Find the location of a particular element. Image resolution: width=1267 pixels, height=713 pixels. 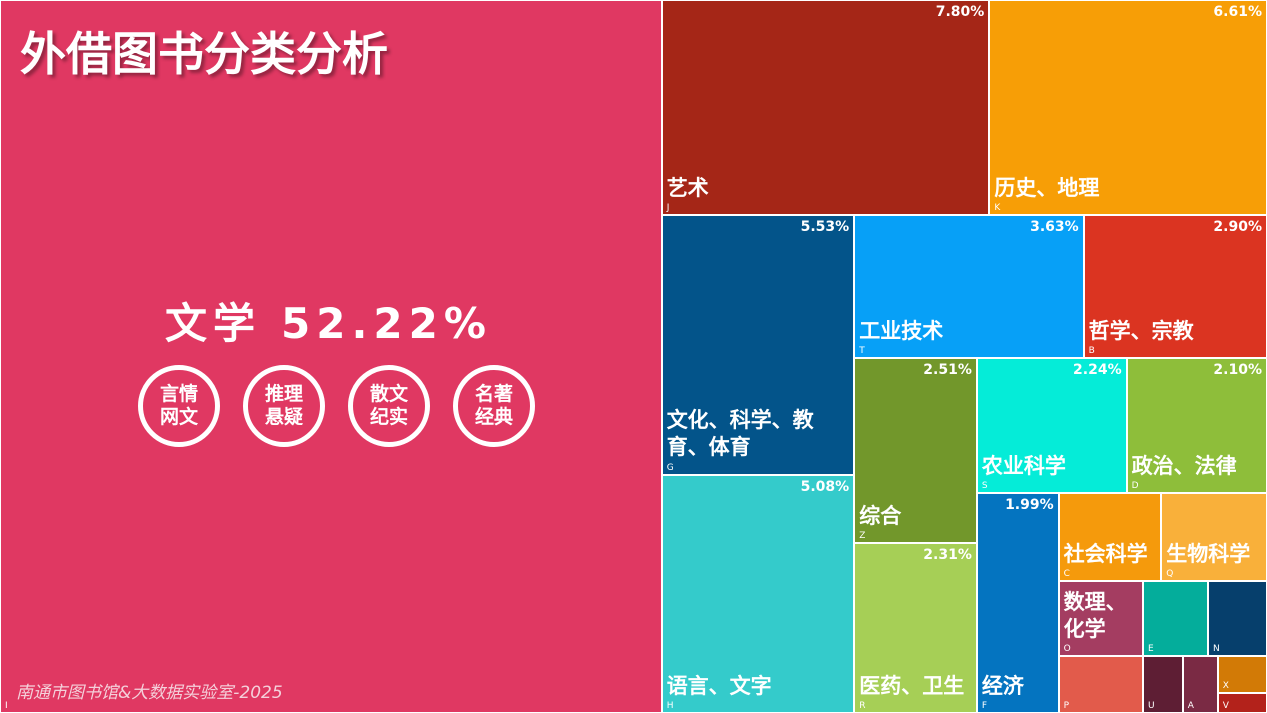

tile-code: P is located at coordinates (1066, 705).